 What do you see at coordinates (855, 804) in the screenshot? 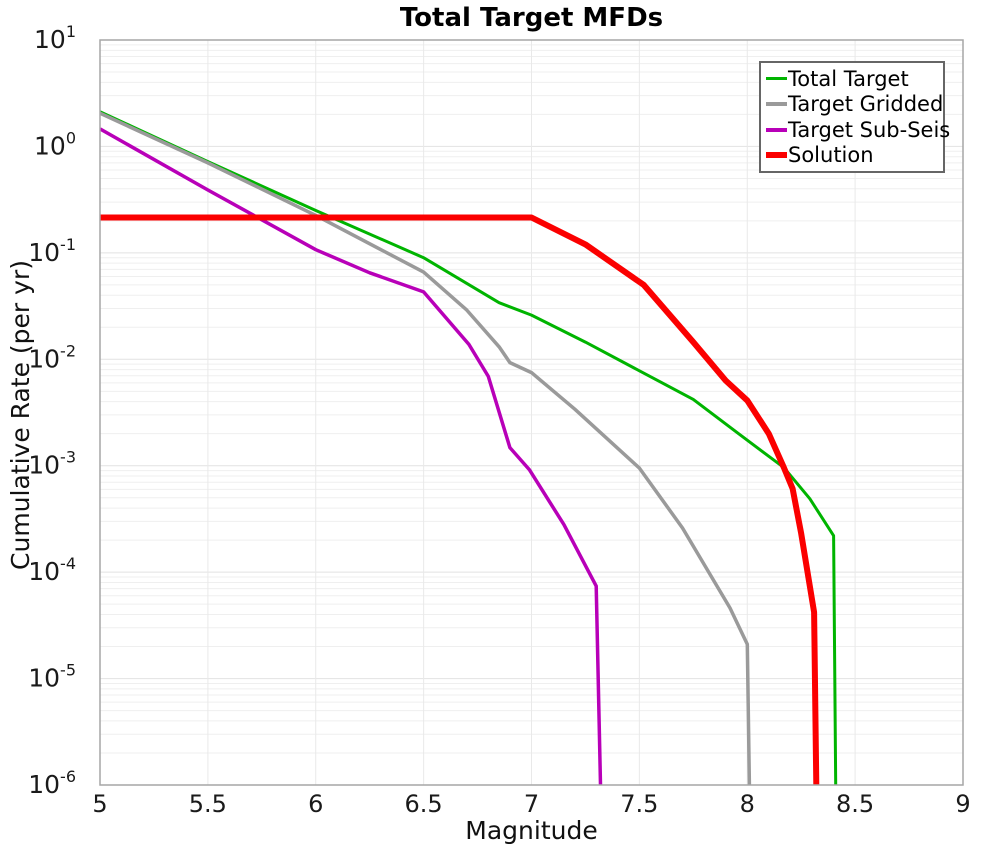
I see `x-tick-label: 8.5` at bounding box center [855, 804].